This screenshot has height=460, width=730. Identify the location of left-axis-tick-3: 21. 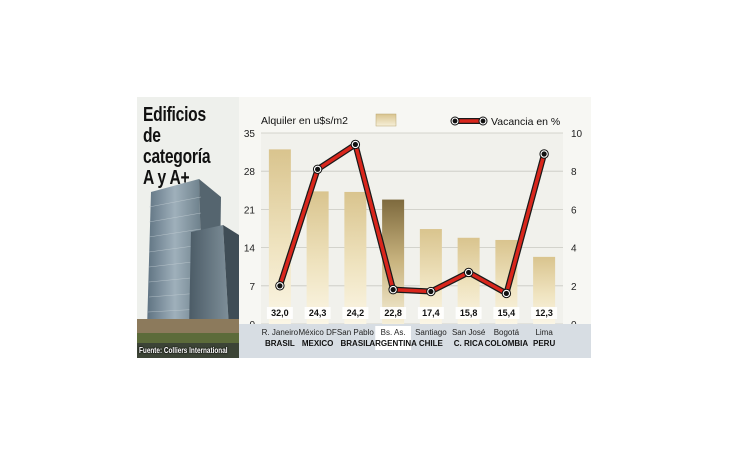
(250, 210).